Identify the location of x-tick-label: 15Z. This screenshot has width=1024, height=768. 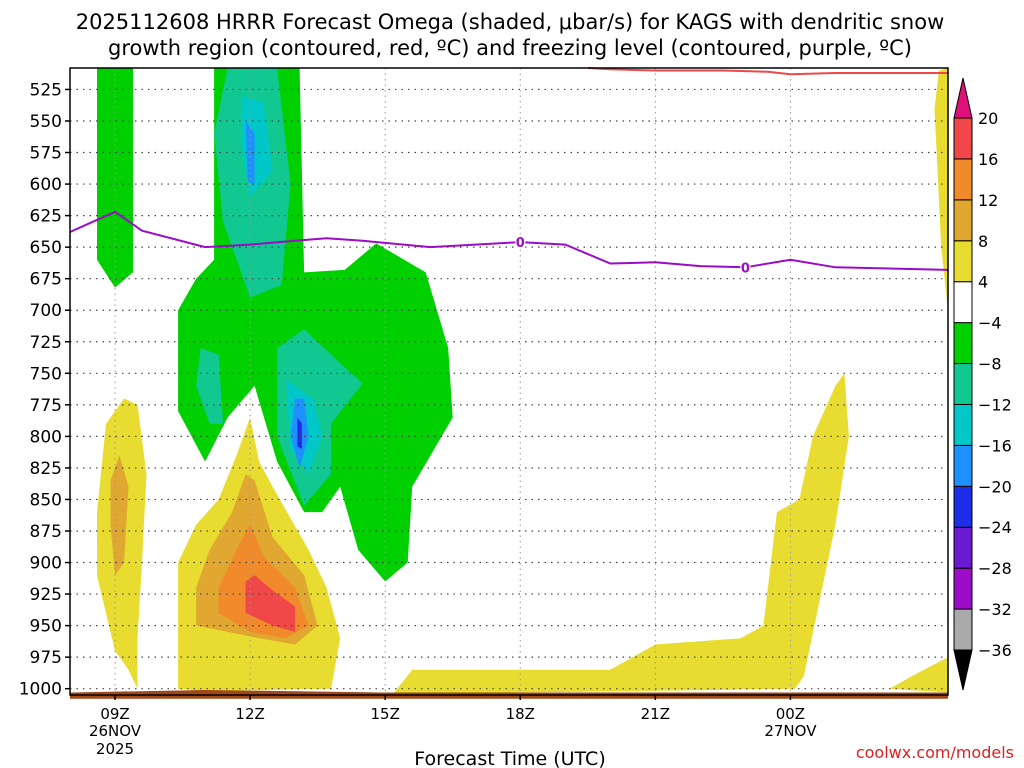
(384, 714).